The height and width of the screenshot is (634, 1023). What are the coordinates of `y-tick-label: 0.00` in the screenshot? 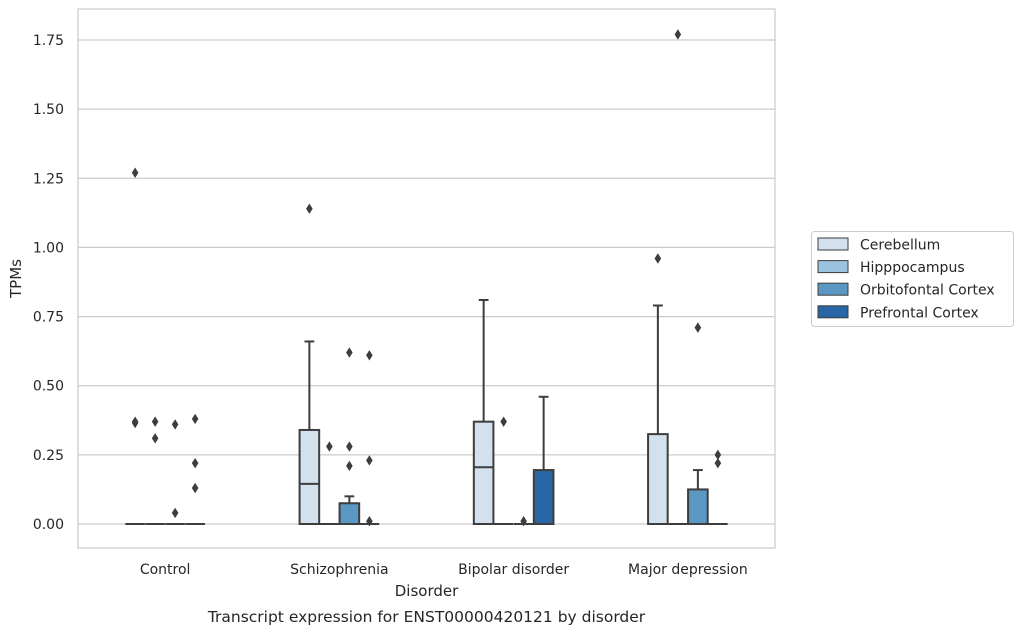 It's located at (48, 525).